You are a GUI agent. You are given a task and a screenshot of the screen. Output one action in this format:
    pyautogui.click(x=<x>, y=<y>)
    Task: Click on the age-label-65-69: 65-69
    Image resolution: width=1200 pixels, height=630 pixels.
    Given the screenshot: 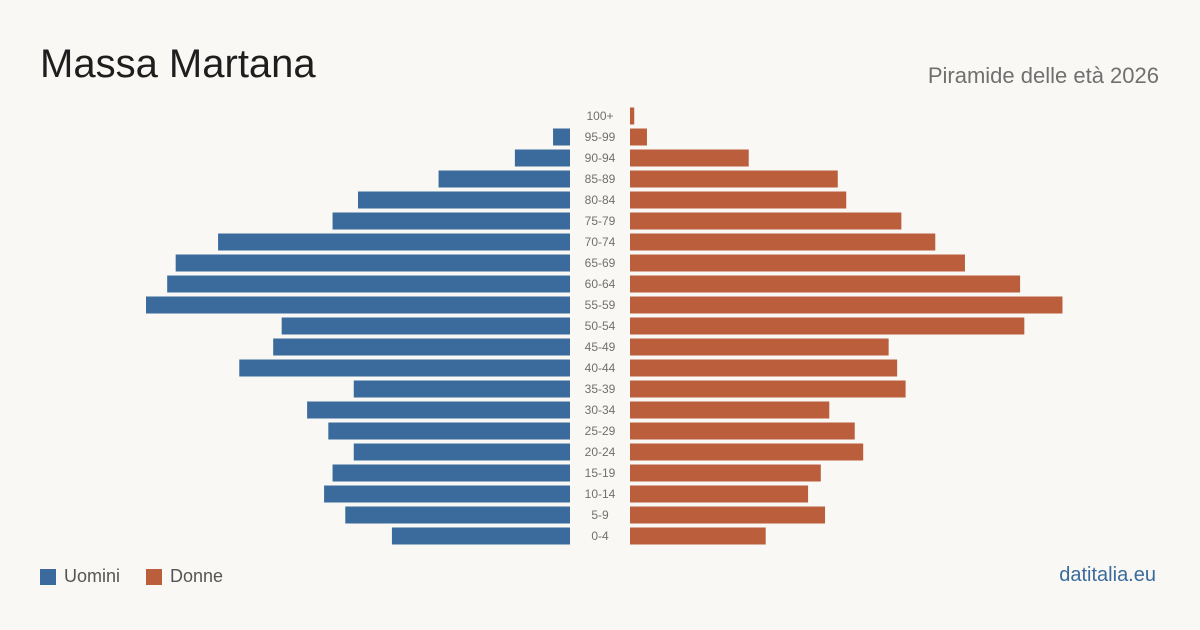 What is the action you would take?
    pyautogui.click(x=600, y=263)
    